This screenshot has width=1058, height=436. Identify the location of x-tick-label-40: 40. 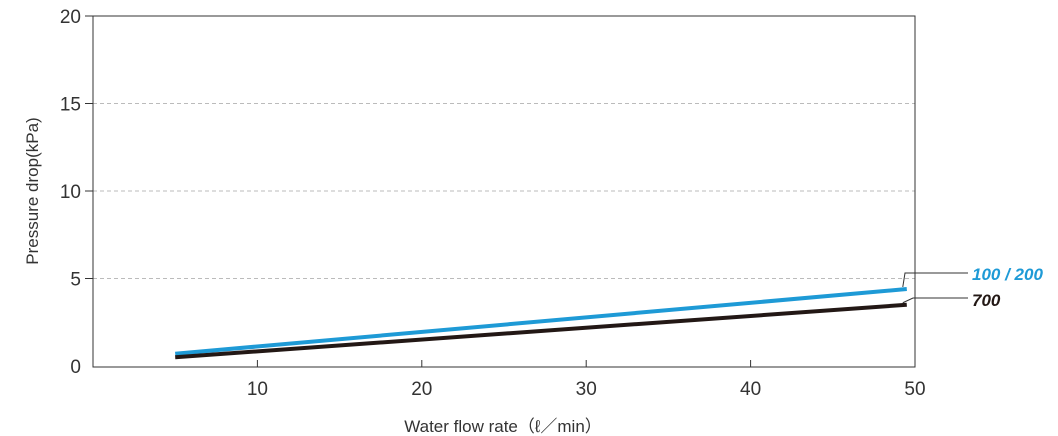
(750, 389).